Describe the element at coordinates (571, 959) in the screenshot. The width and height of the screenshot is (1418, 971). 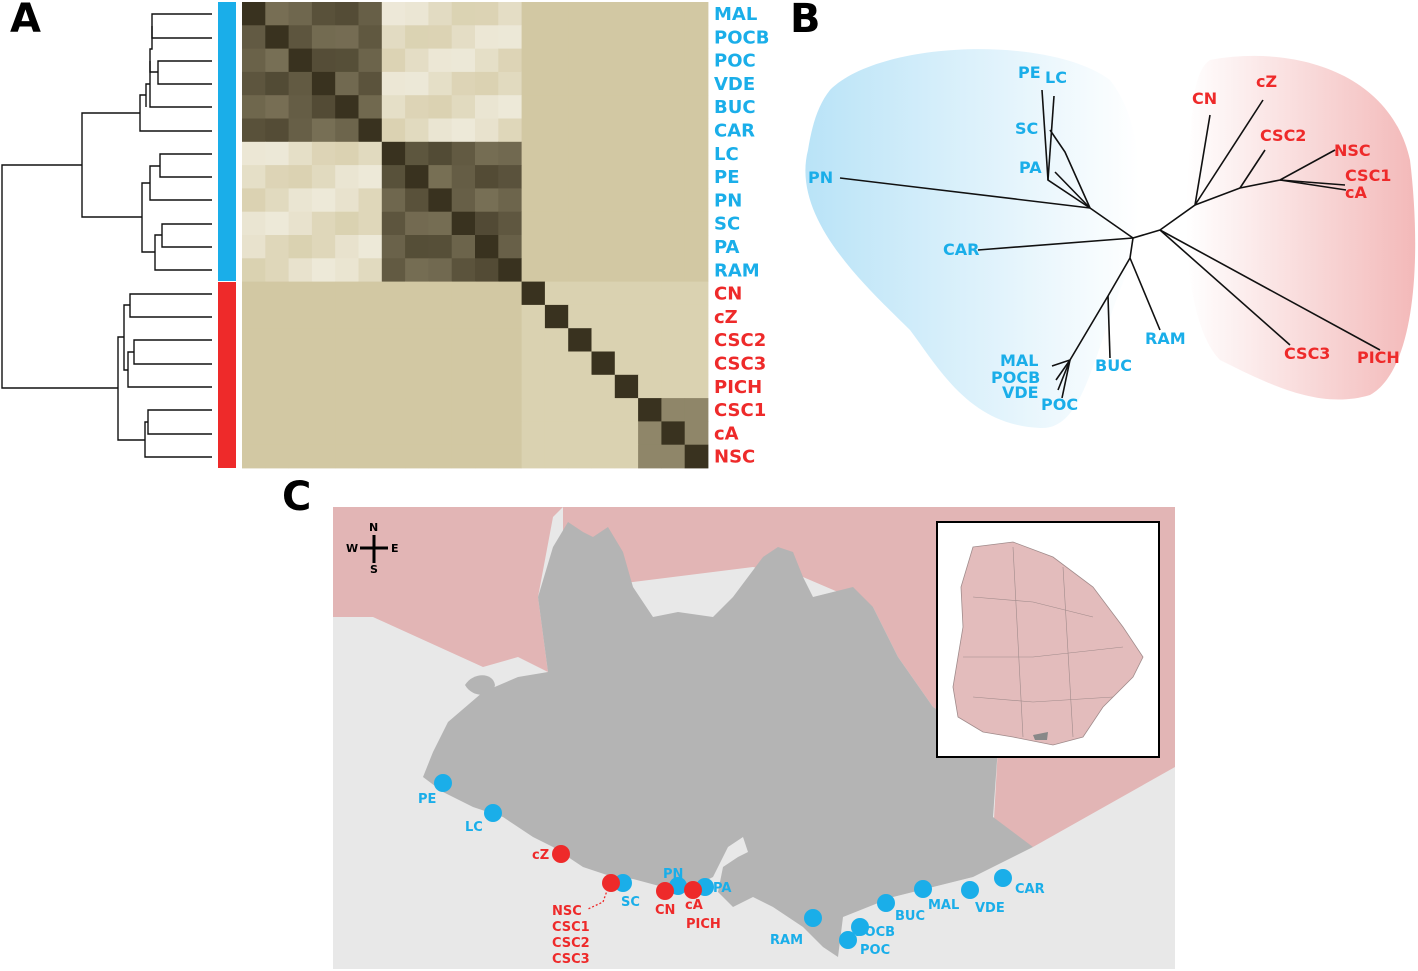
I see `cluster-label-csc3: CSC3` at that location.